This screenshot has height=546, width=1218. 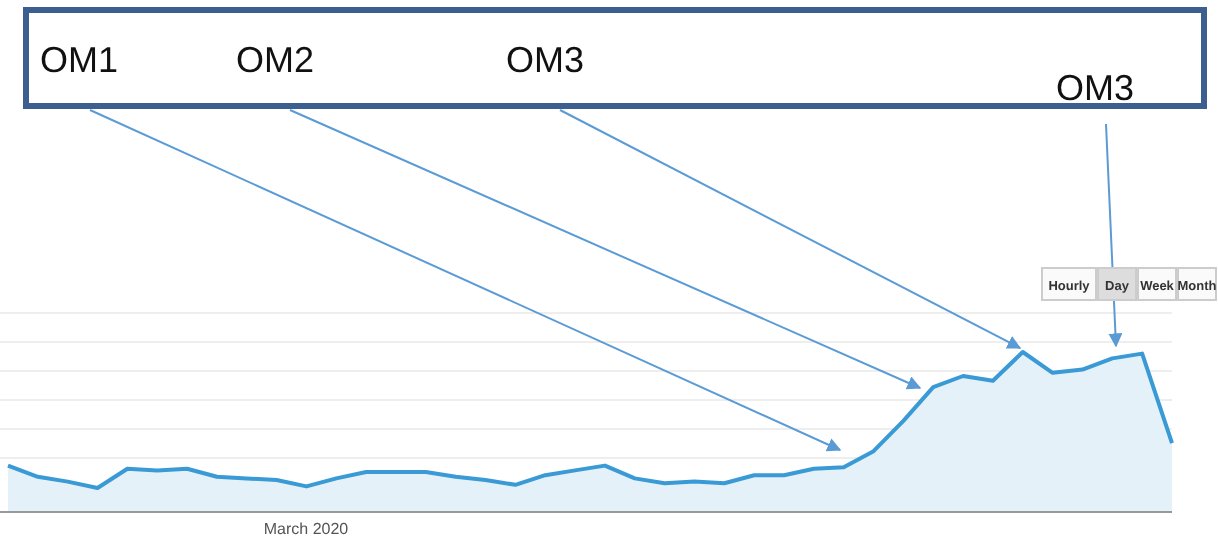 I want to click on text: OM1, so click(x=79, y=60).